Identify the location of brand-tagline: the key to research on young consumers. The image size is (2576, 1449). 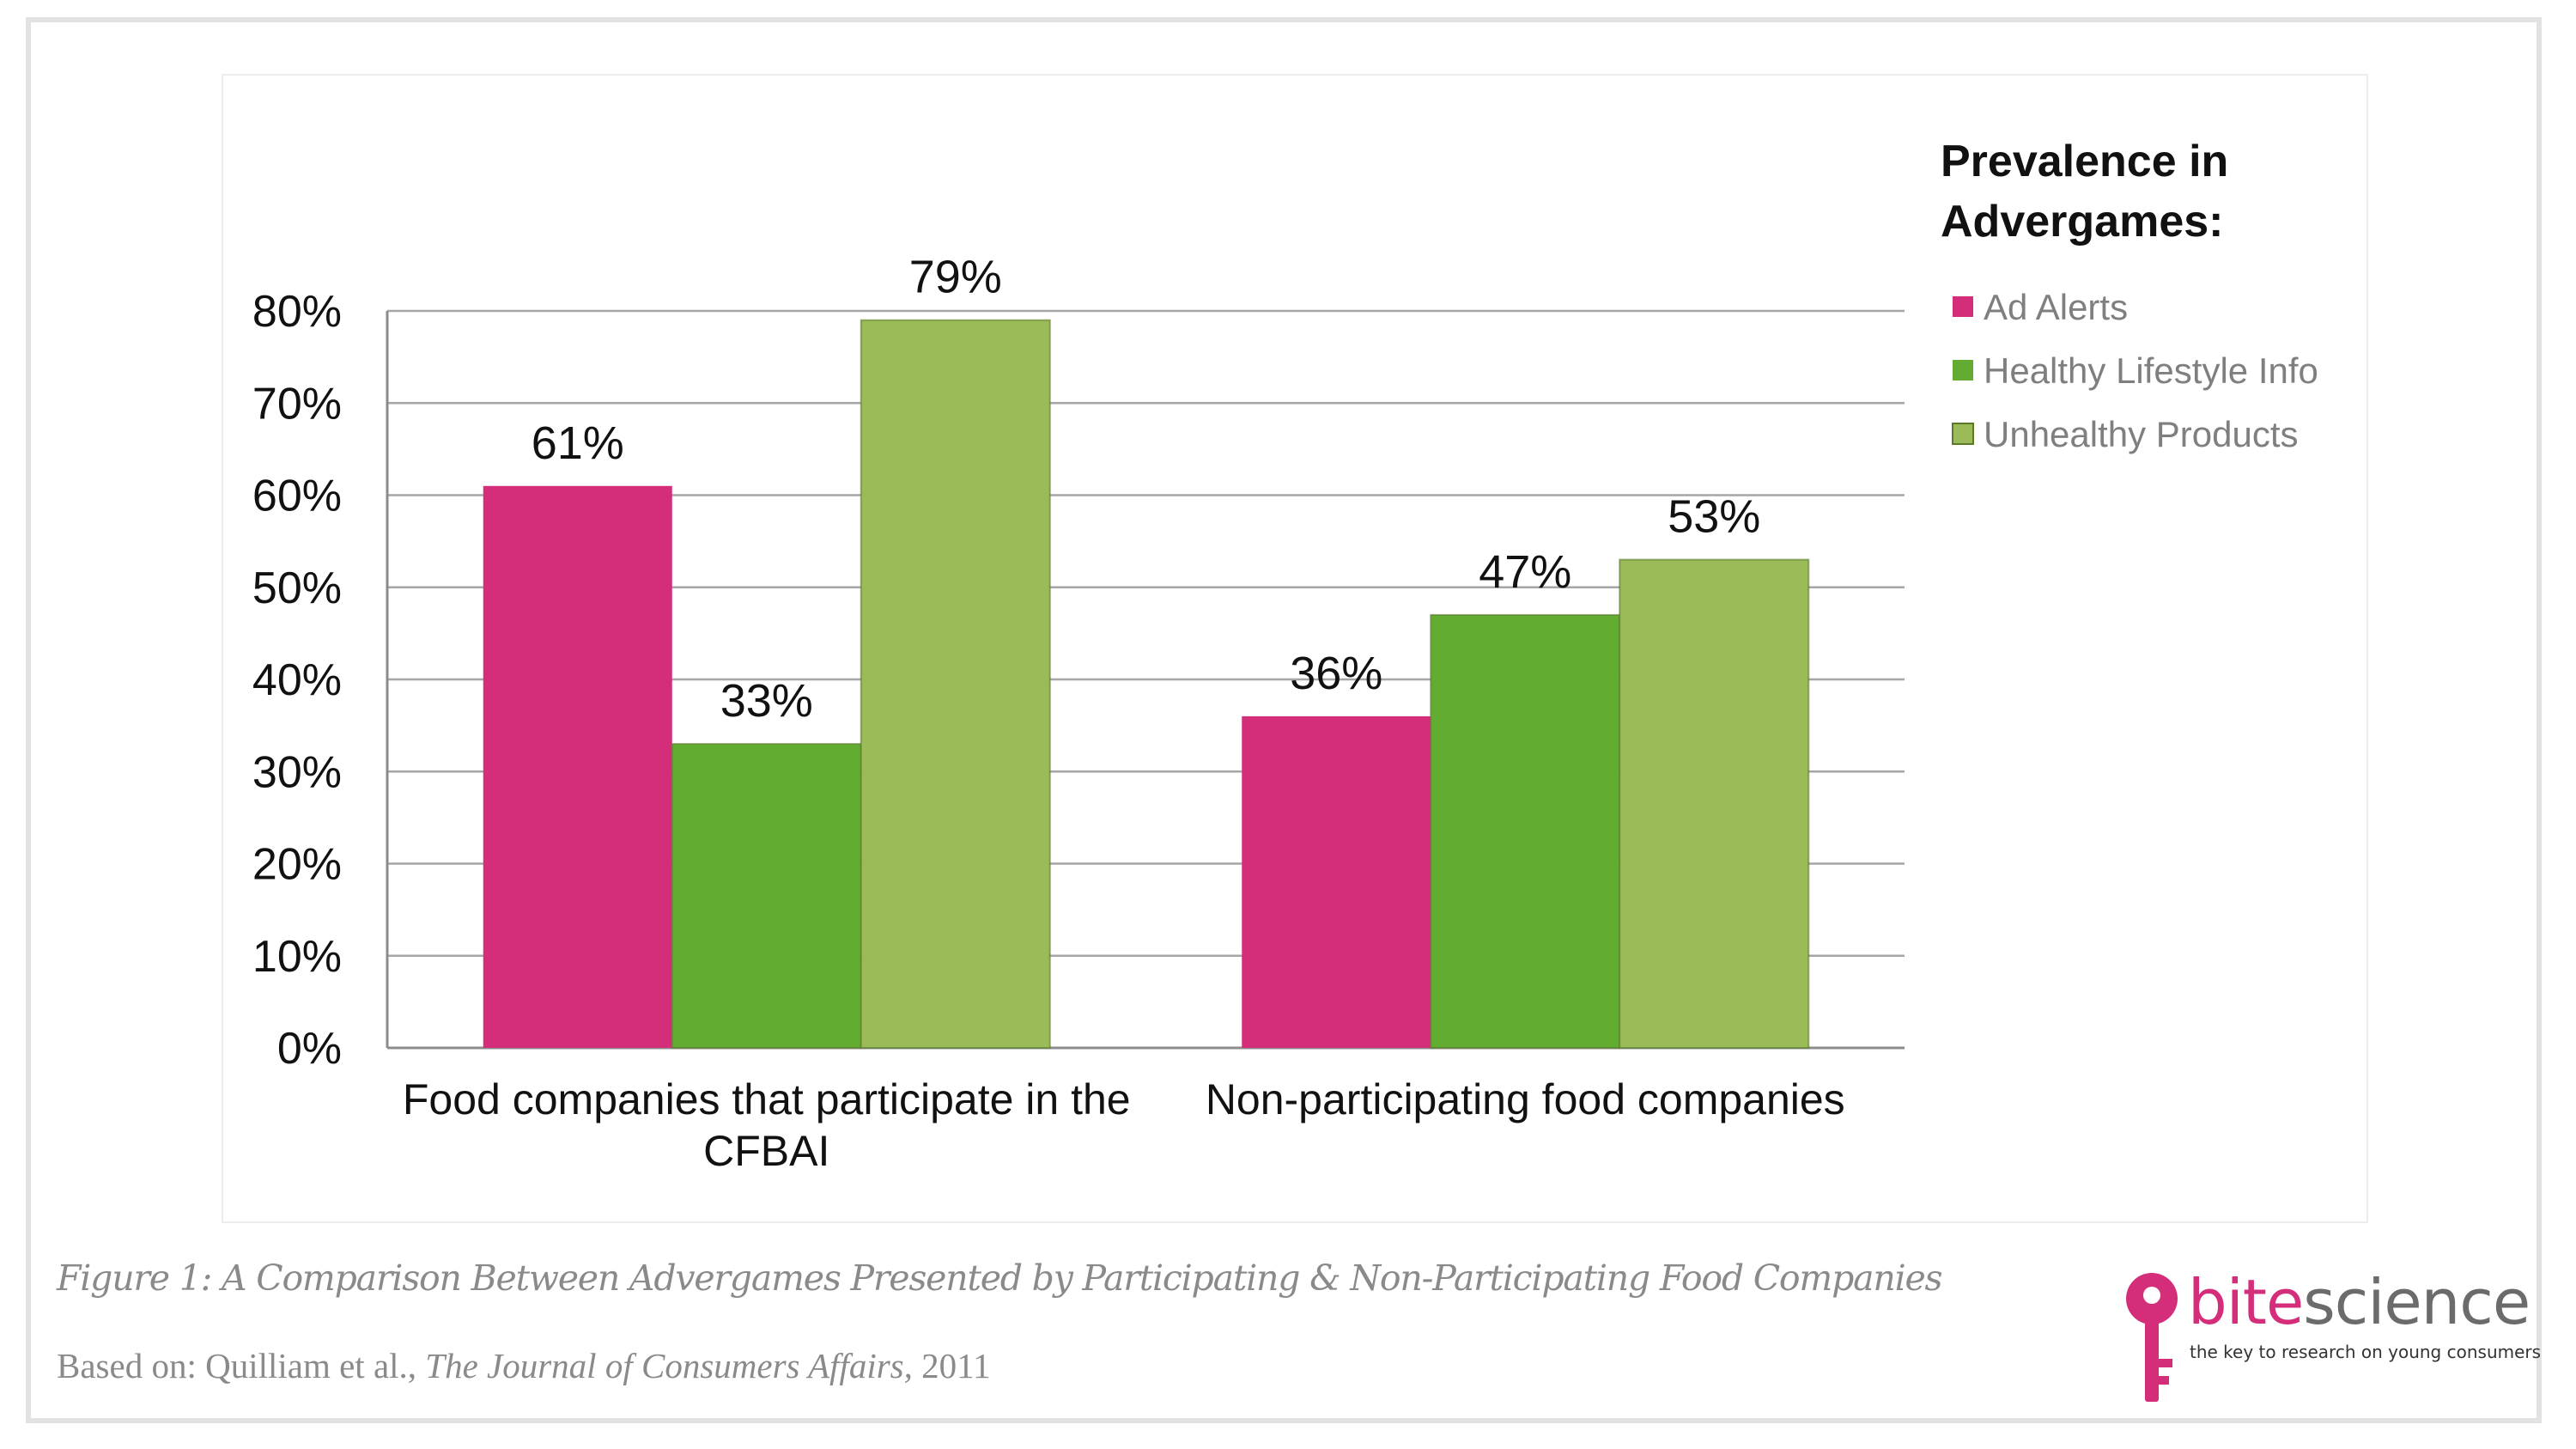
(2366, 1352).